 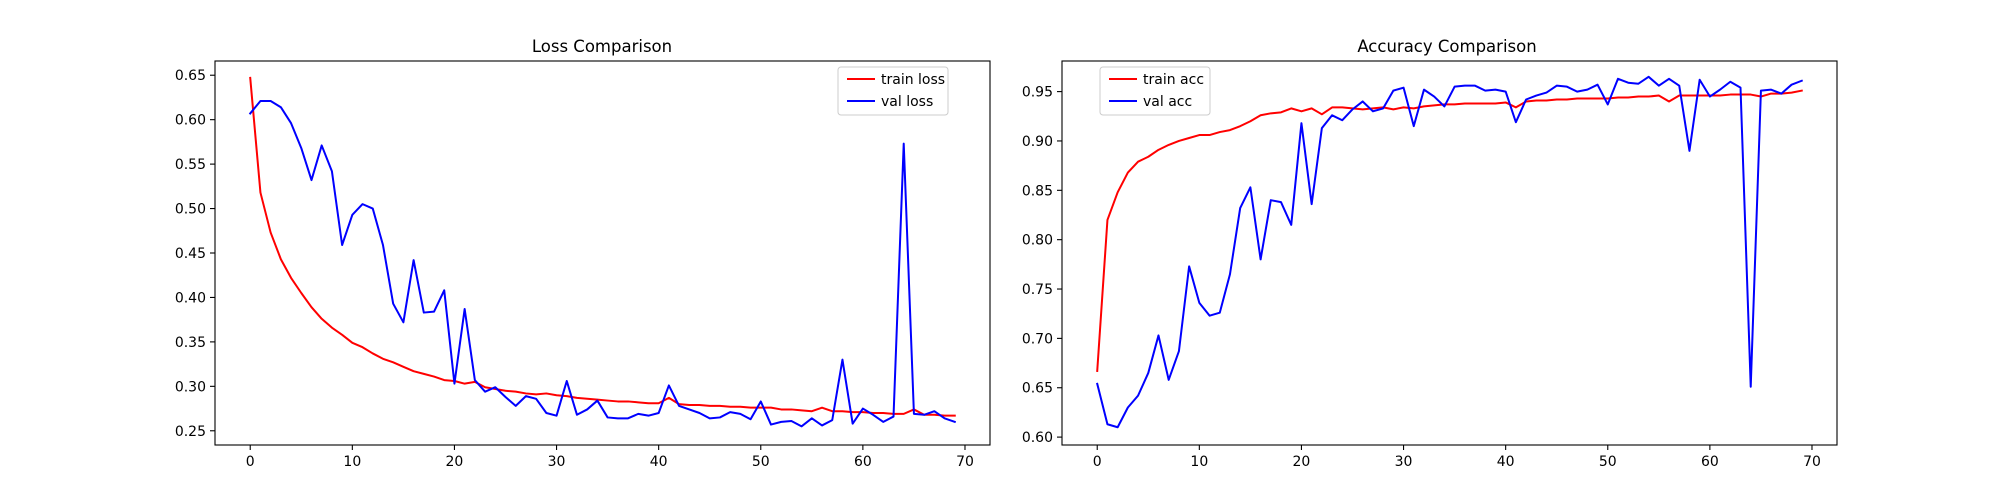 What do you see at coordinates (1037, 191) in the screenshot?
I see `accuracy-ytick-label: 0.85` at bounding box center [1037, 191].